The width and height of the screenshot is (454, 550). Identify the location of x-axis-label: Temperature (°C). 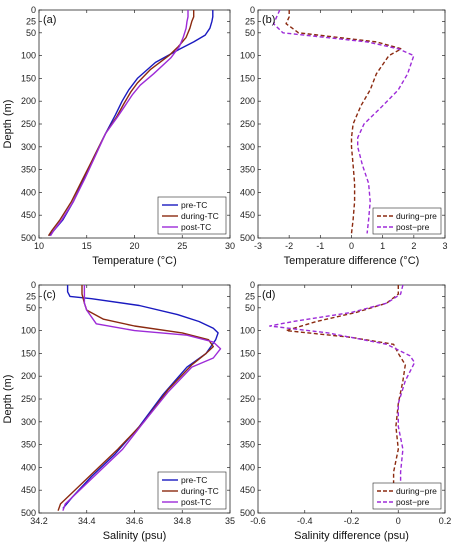
(134, 261).